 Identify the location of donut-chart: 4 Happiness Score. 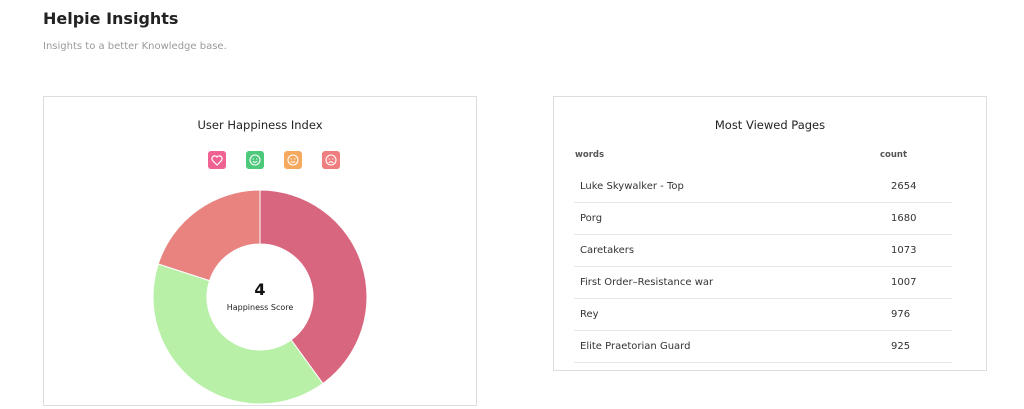
(260, 278).